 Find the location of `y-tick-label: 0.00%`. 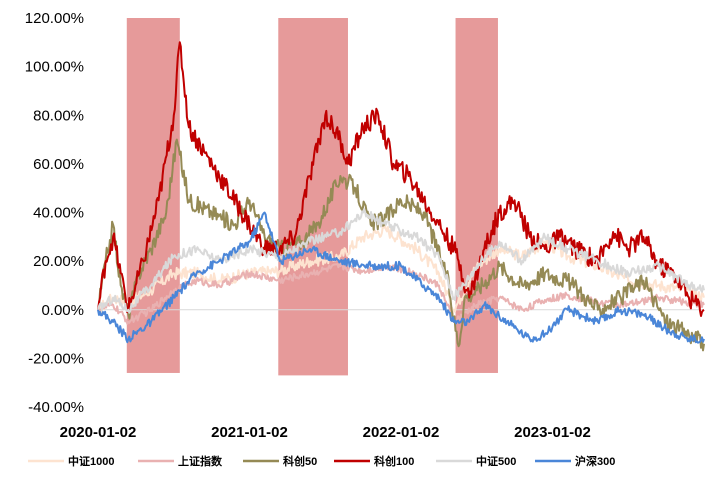

y-tick-label: 0.00% is located at coordinates (62, 310).